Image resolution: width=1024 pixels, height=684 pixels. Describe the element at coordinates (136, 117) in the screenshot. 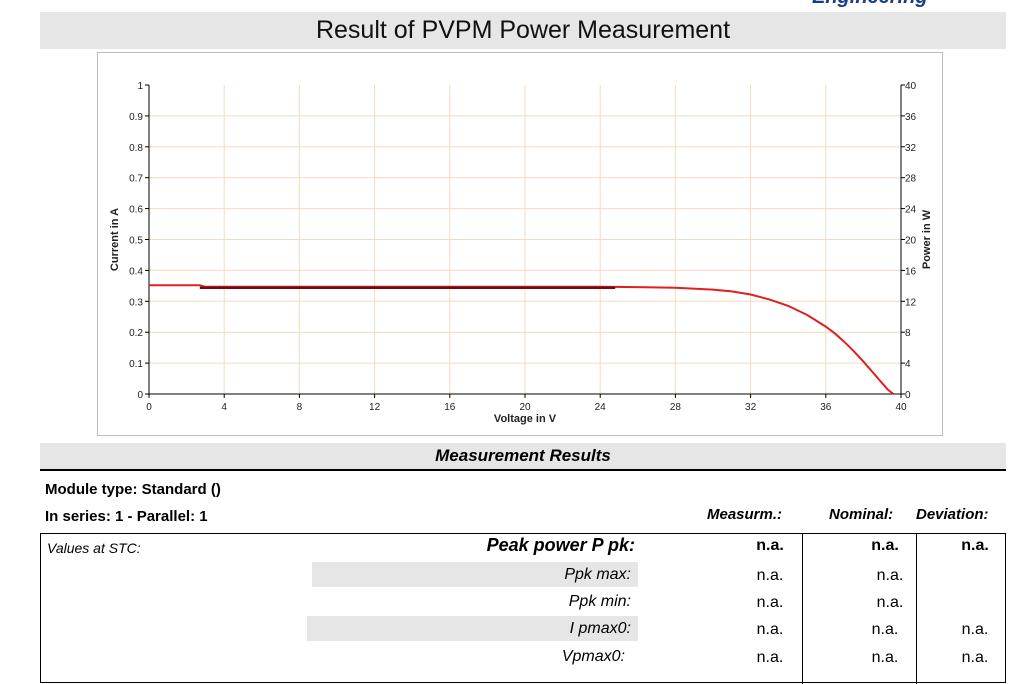

I see `y-left-tick-label: 0.9` at that location.